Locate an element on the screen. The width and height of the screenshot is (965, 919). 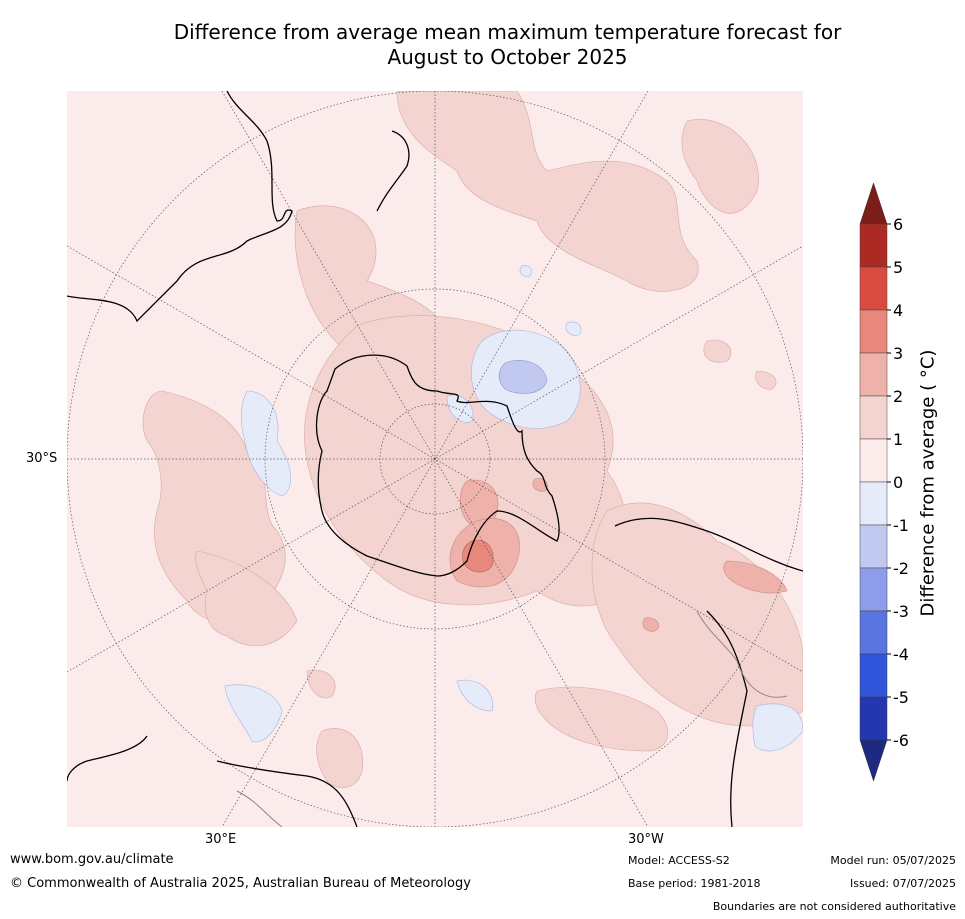
colorbar-level-label: -2 is located at coordinates (901, 568).